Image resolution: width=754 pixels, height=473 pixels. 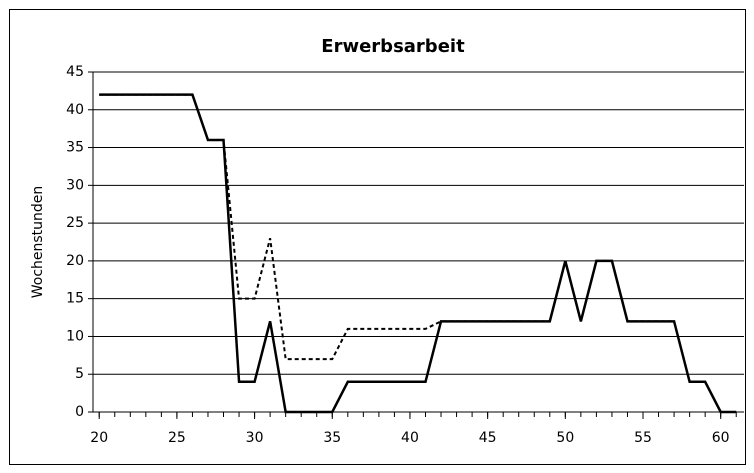 I want to click on x-tick-label: 25, so click(x=177, y=438).